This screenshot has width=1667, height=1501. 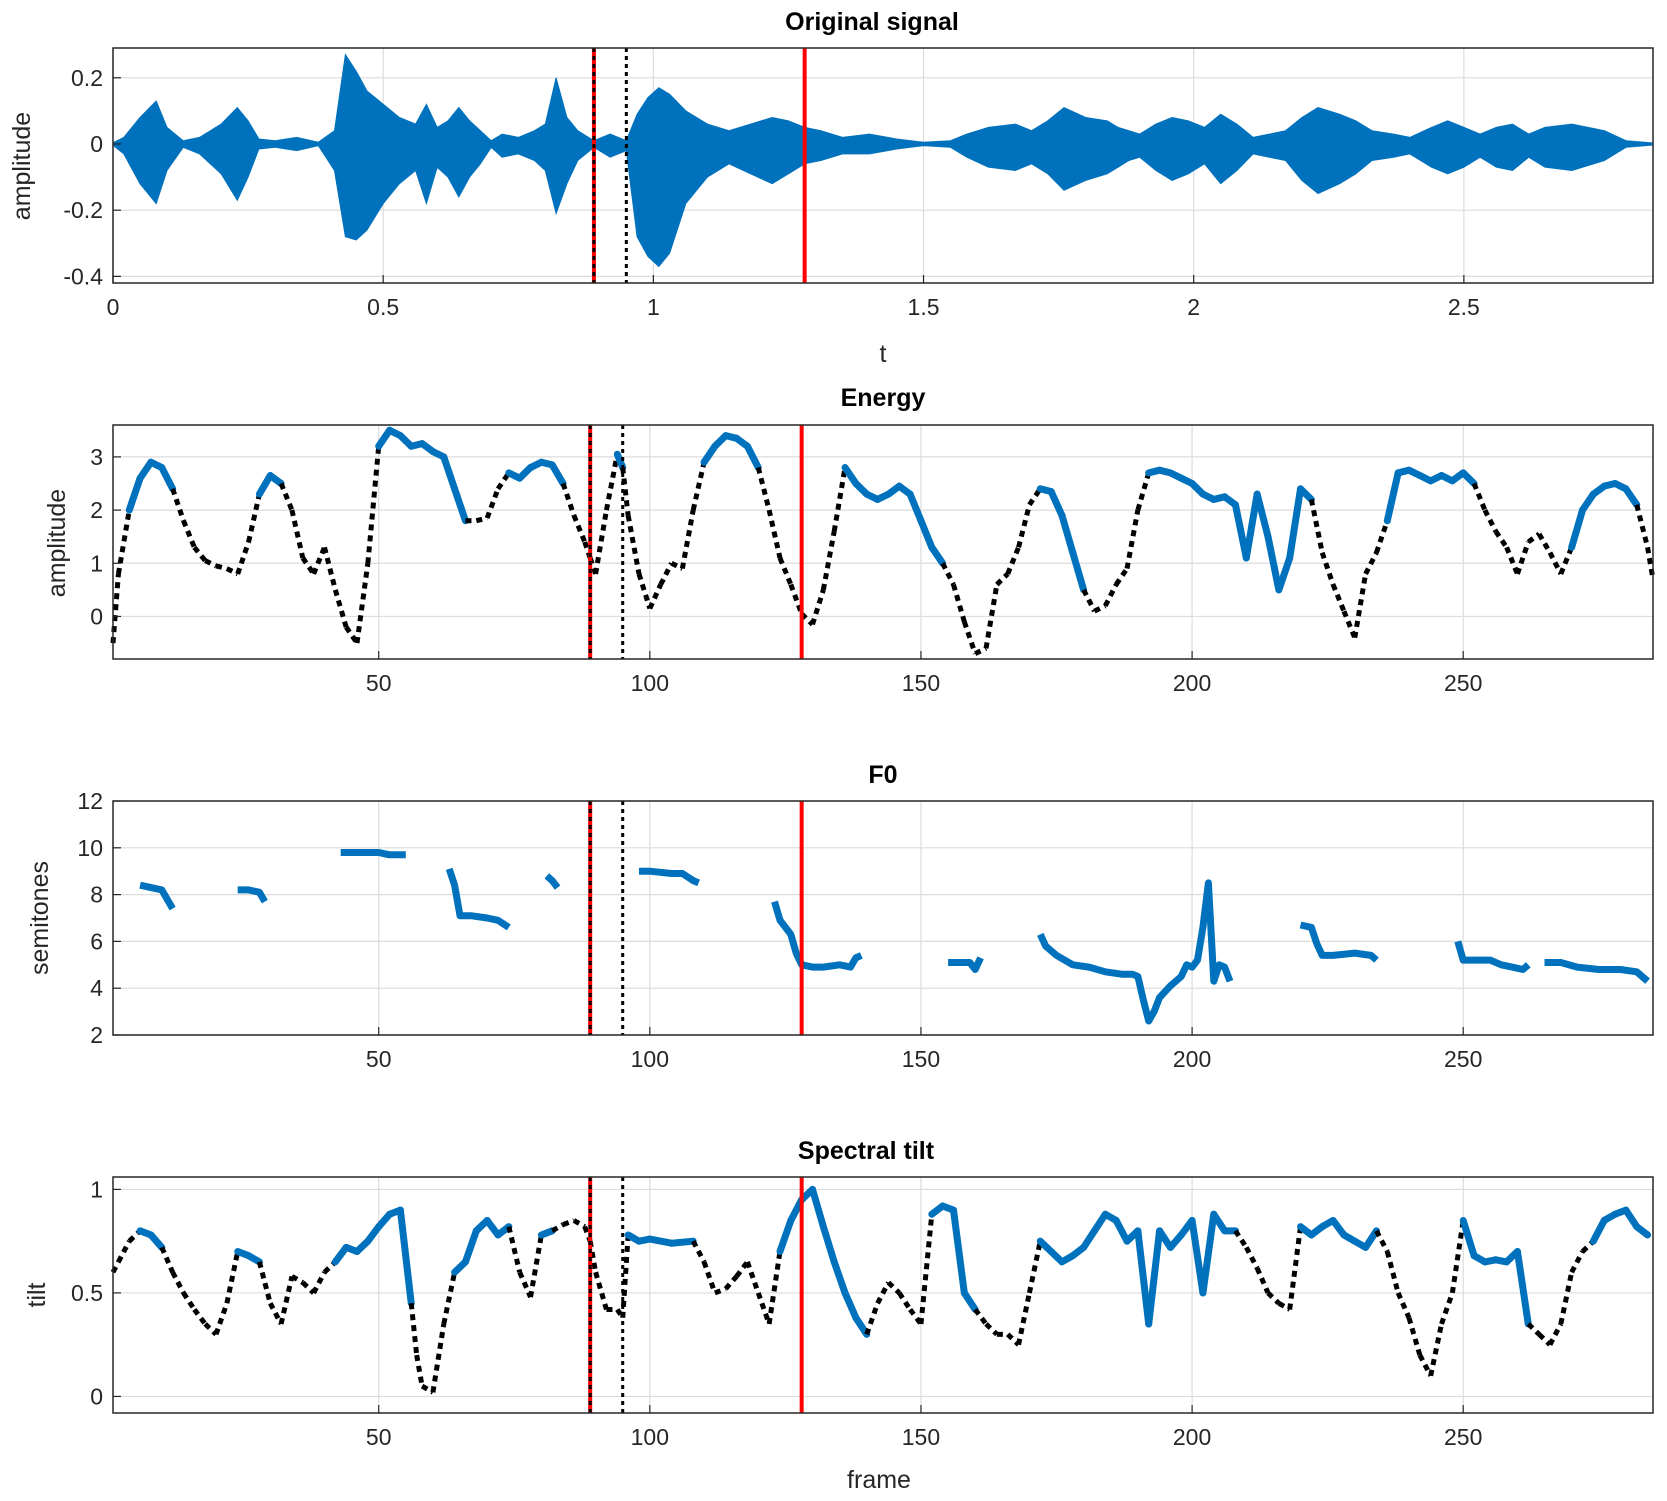 What do you see at coordinates (921, 683) in the screenshot?
I see `energy-xtick-label: 150` at bounding box center [921, 683].